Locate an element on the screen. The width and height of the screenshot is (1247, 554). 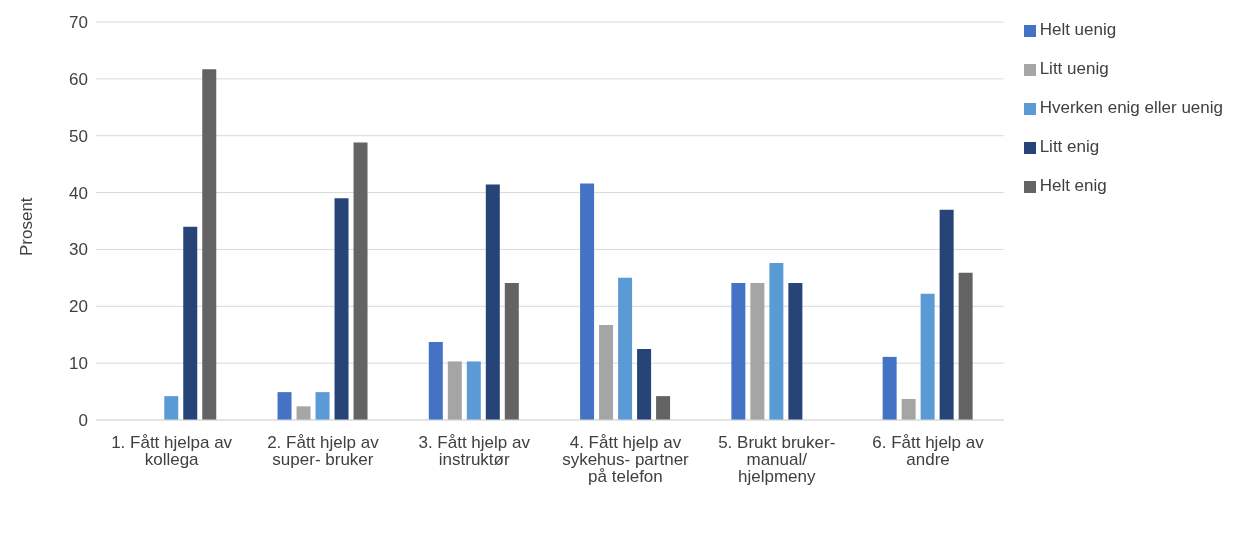
x-tick-label: 6. Fått hjelp av andre is located at coordinates (928, 451).